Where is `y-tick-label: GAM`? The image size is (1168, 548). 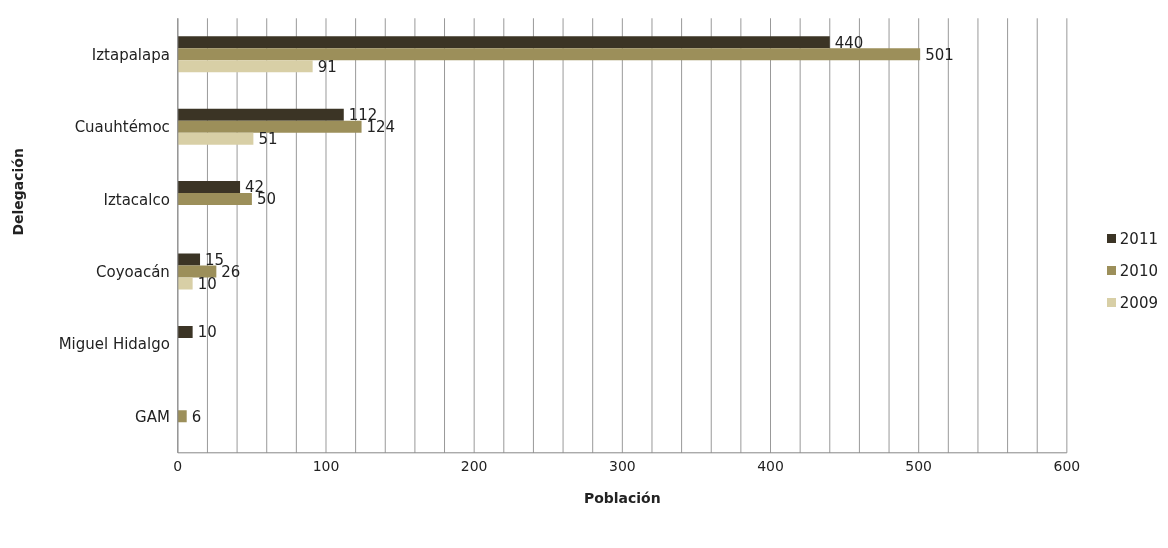
y-tick-label: GAM is located at coordinates (152, 416).